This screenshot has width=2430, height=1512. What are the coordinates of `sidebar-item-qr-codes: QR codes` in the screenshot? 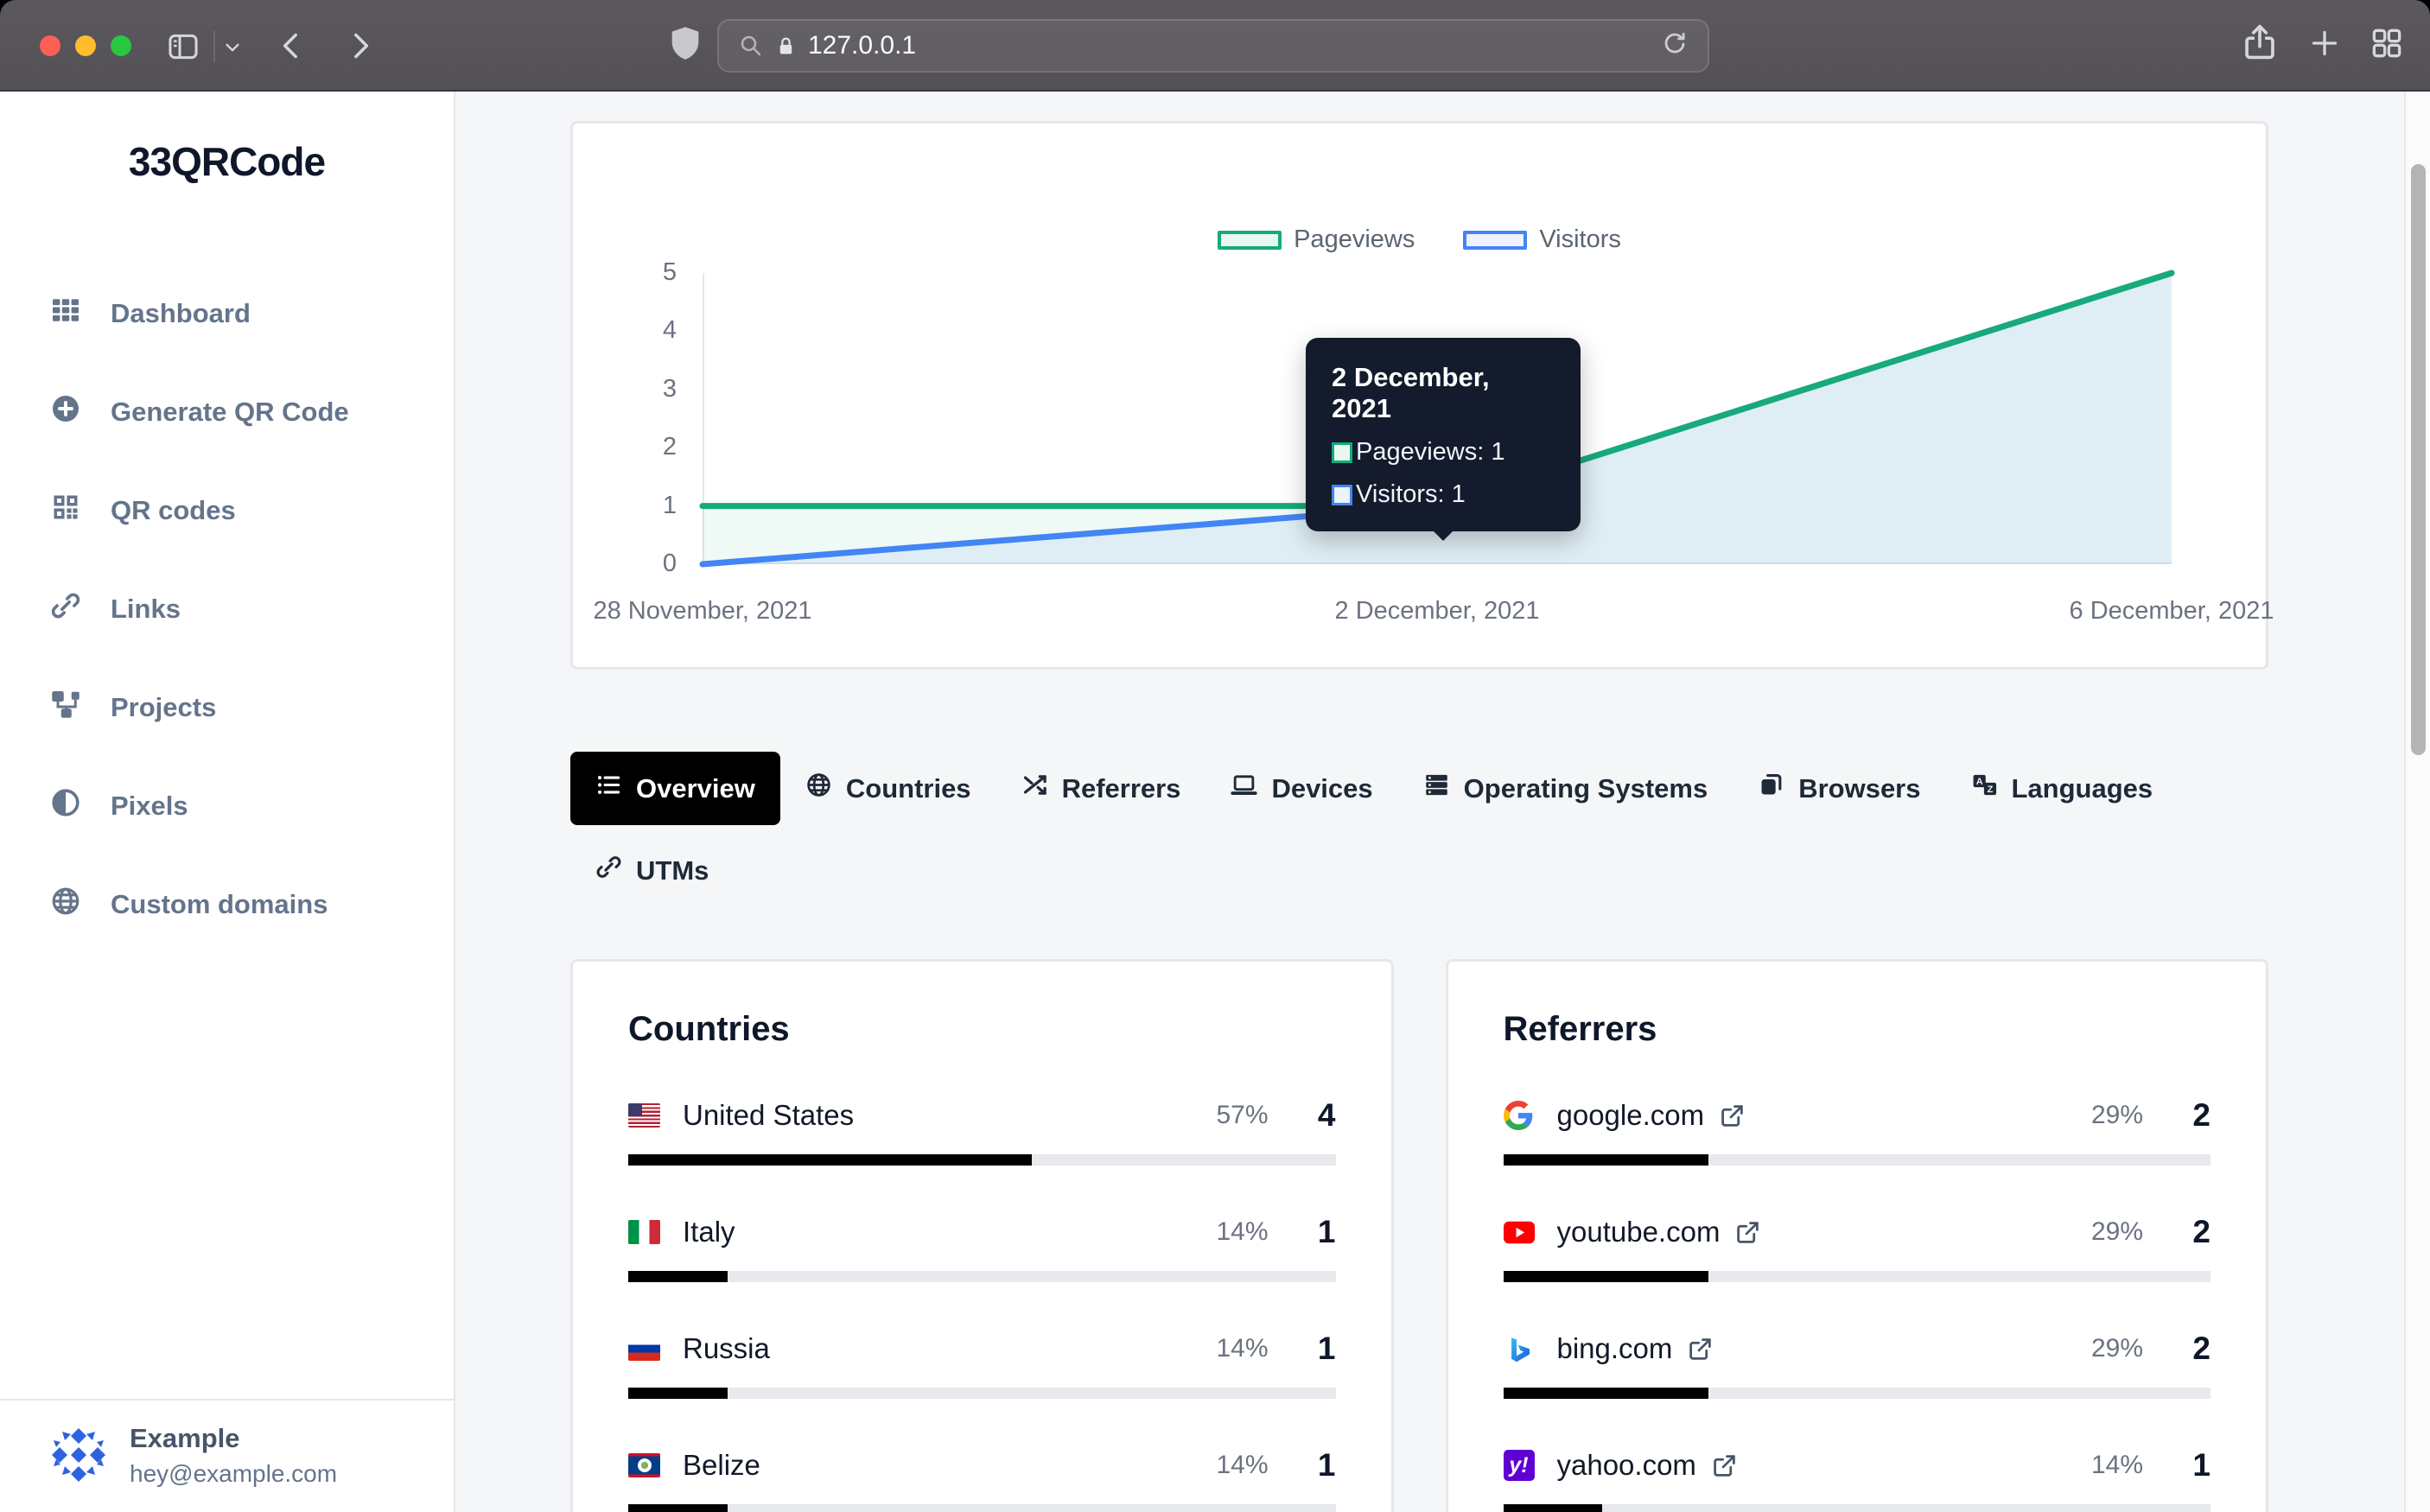 It's located at (227, 511).